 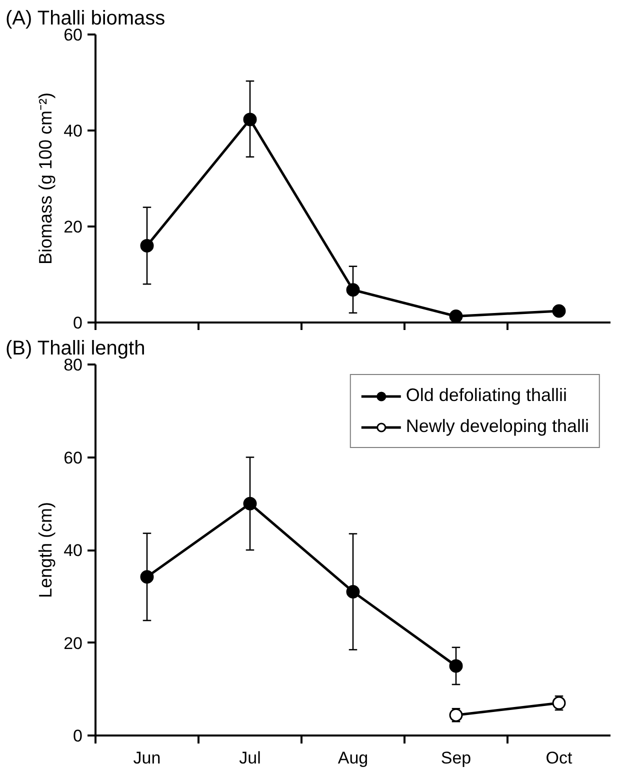 I want to click on legend-label: Old defoliating thallii, so click(x=486, y=395).